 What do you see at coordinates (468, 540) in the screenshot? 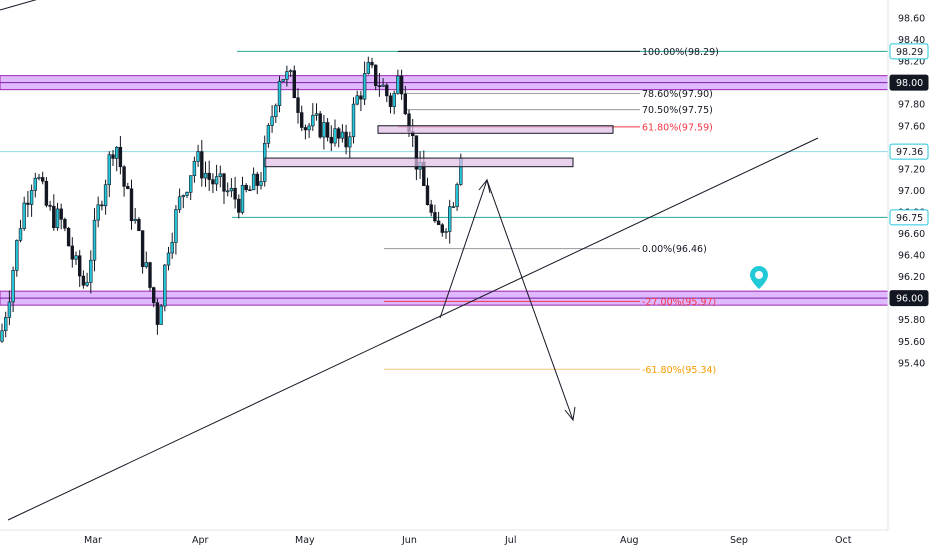
I see `time-axis-ticks: Mar Apr May Jun Jul Aug Sep Oct` at bounding box center [468, 540].